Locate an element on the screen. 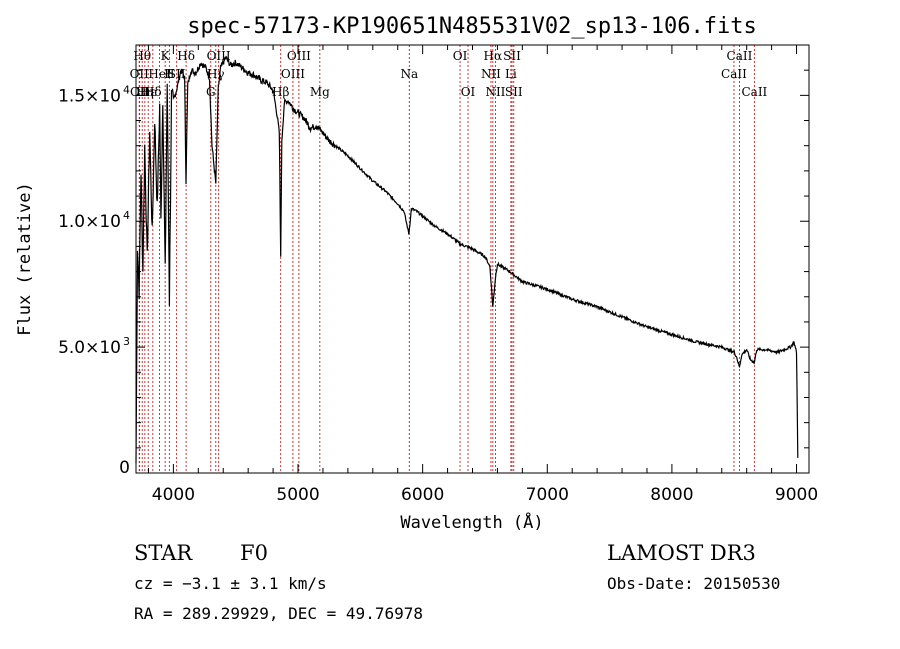 Image resolution: width=900 pixels, height=649 pixels. x-axis-label: Wavelength (Å) is located at coordinates (471, 522).